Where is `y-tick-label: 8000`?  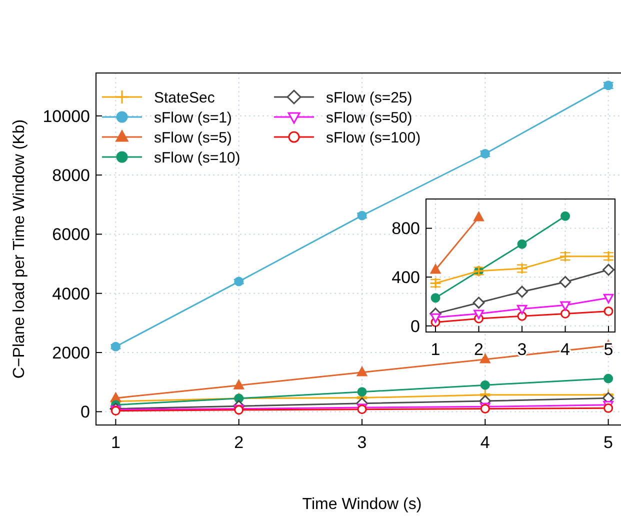 y-tick-label: 8000 is located at coordinates (71, 175).